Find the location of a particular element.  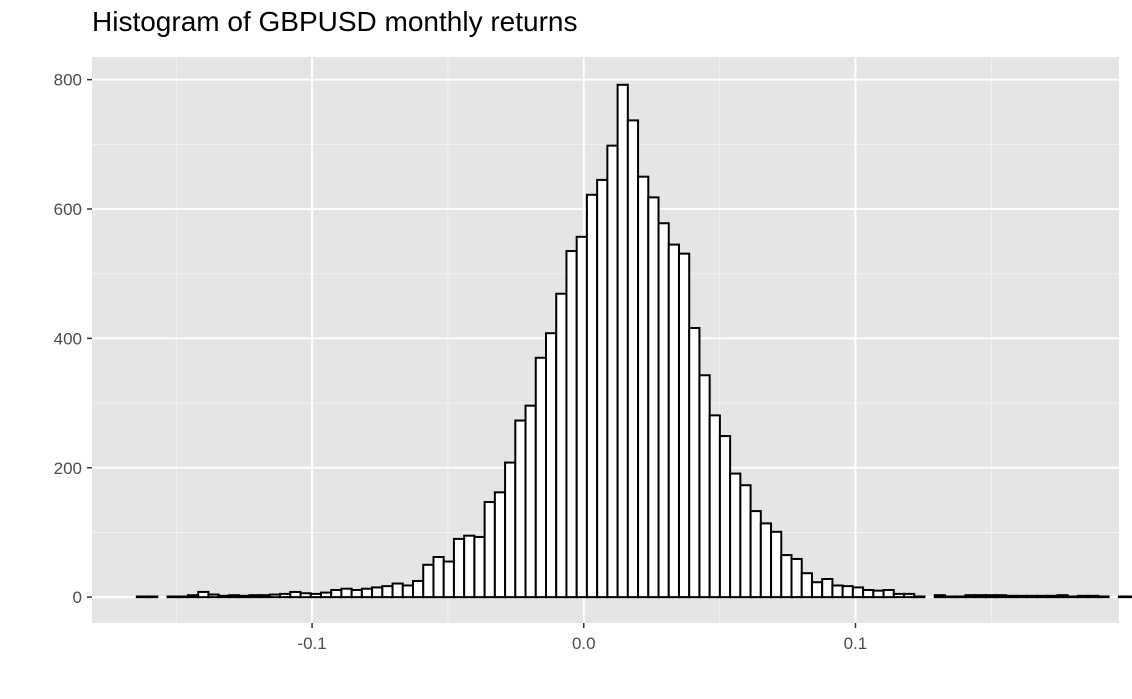

y-tick-label: 400 is located at coordinates (68, 338).